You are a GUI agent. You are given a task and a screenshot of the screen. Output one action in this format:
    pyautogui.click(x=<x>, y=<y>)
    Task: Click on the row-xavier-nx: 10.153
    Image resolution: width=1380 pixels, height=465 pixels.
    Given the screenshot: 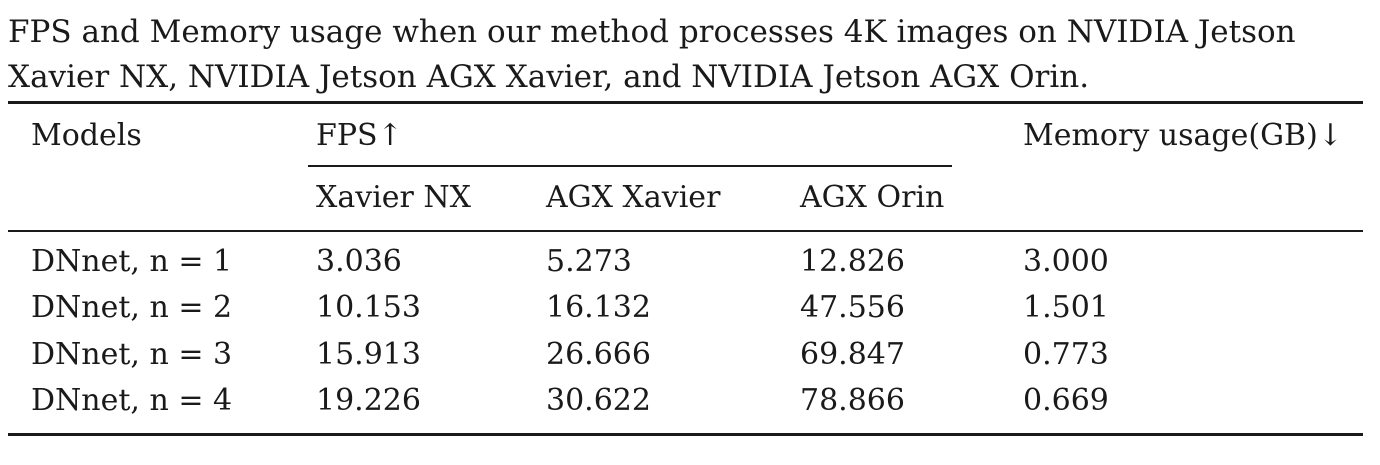 What is the action you would take?
    pyautogui.click(x=368, y=307)
    